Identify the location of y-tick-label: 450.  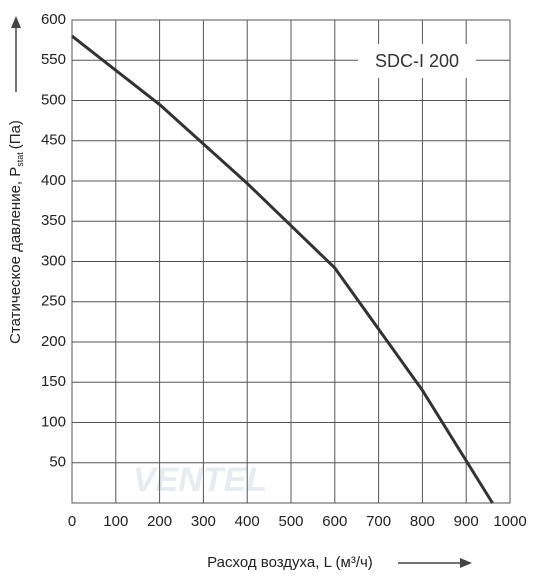
(53, 140).